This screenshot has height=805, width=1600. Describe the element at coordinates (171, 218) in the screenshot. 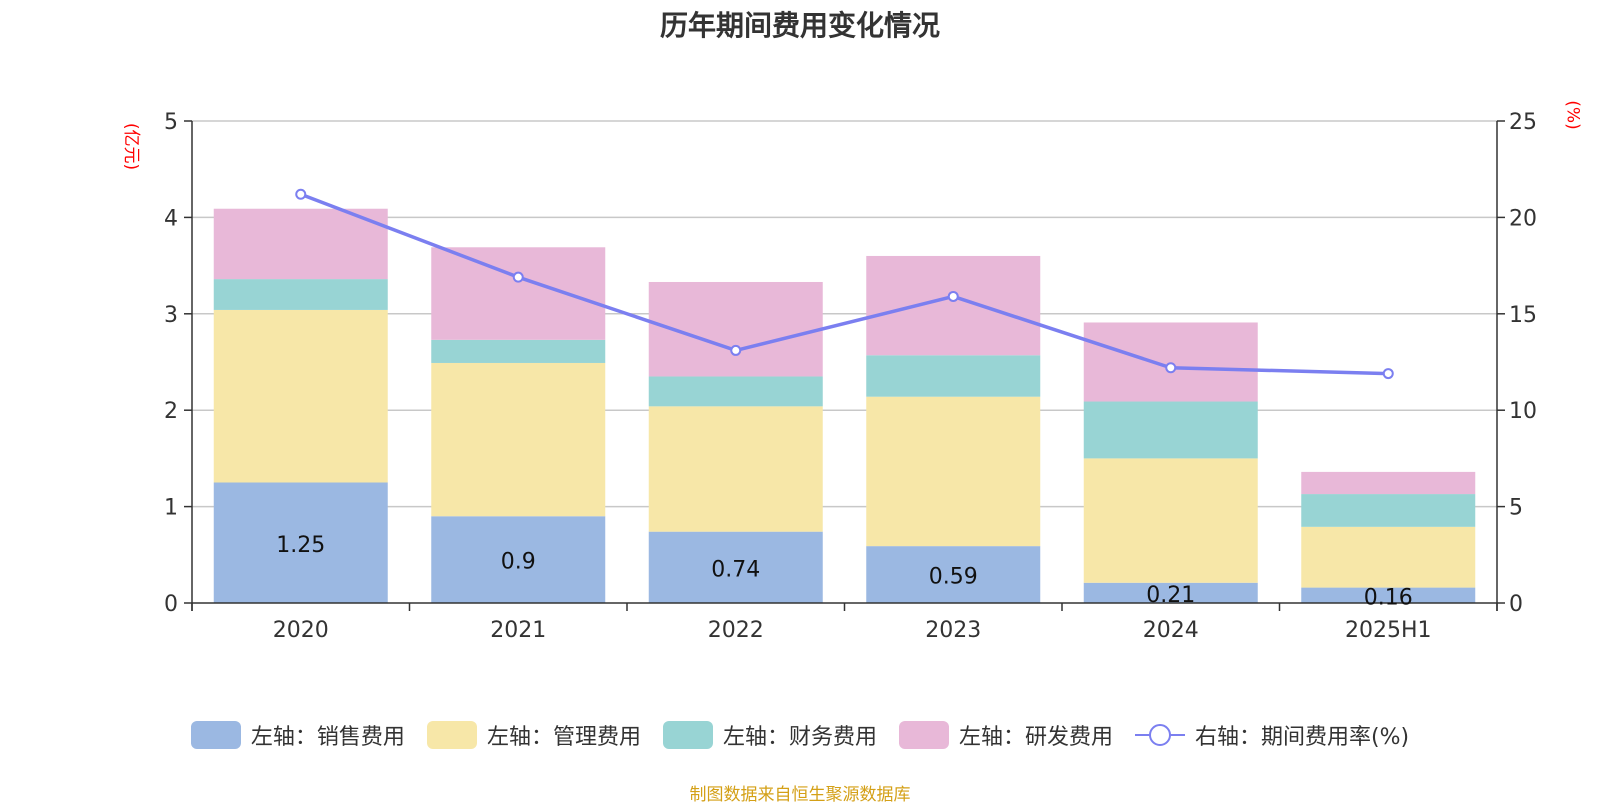

I see `left-axis-tick-label: 4` at that location.